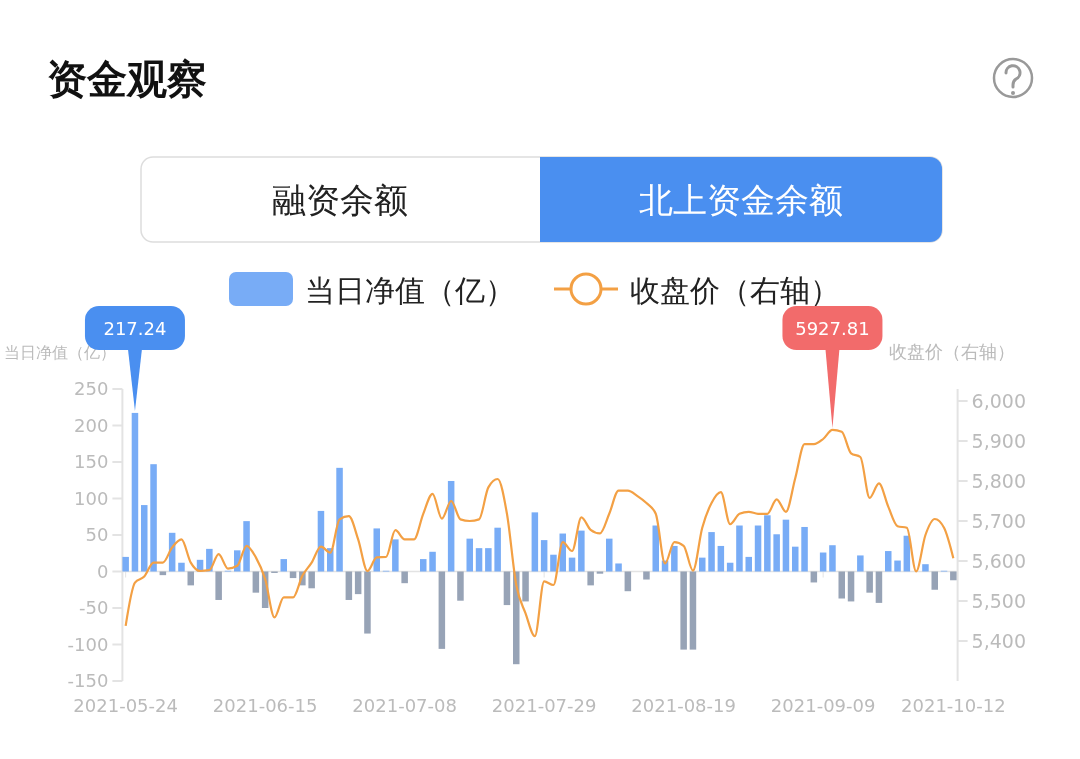  Describe the element at coordinates (952, 351) in the screenshot. I see `y2-axis-title: 收盘价（右轴）` at that location.